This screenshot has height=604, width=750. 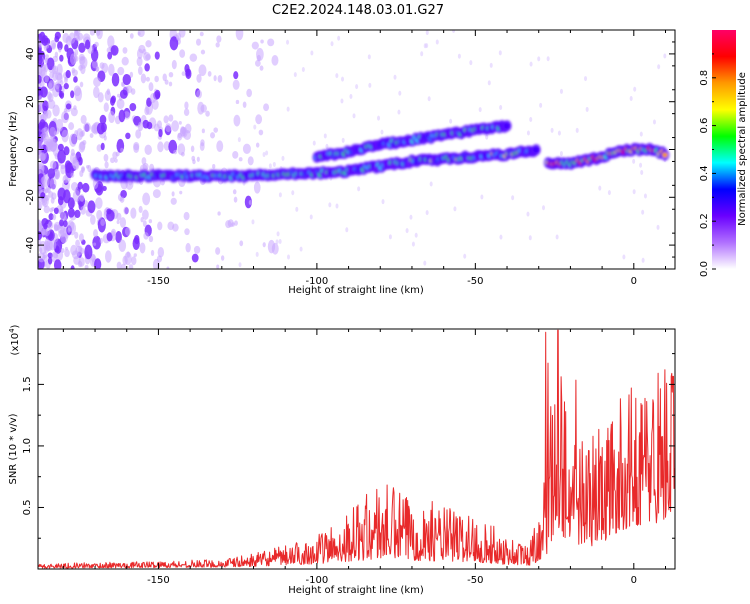 What do you see at coordinates (30, 101) in the screenshot?
I see `spectrogram-ytick-label: 20` at bounding box center [30, 101].